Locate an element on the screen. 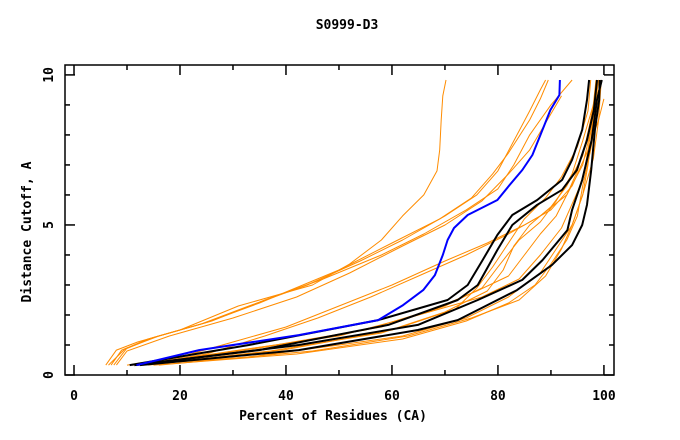  y-tick-label: 5 is located at coordinates (49, 225).